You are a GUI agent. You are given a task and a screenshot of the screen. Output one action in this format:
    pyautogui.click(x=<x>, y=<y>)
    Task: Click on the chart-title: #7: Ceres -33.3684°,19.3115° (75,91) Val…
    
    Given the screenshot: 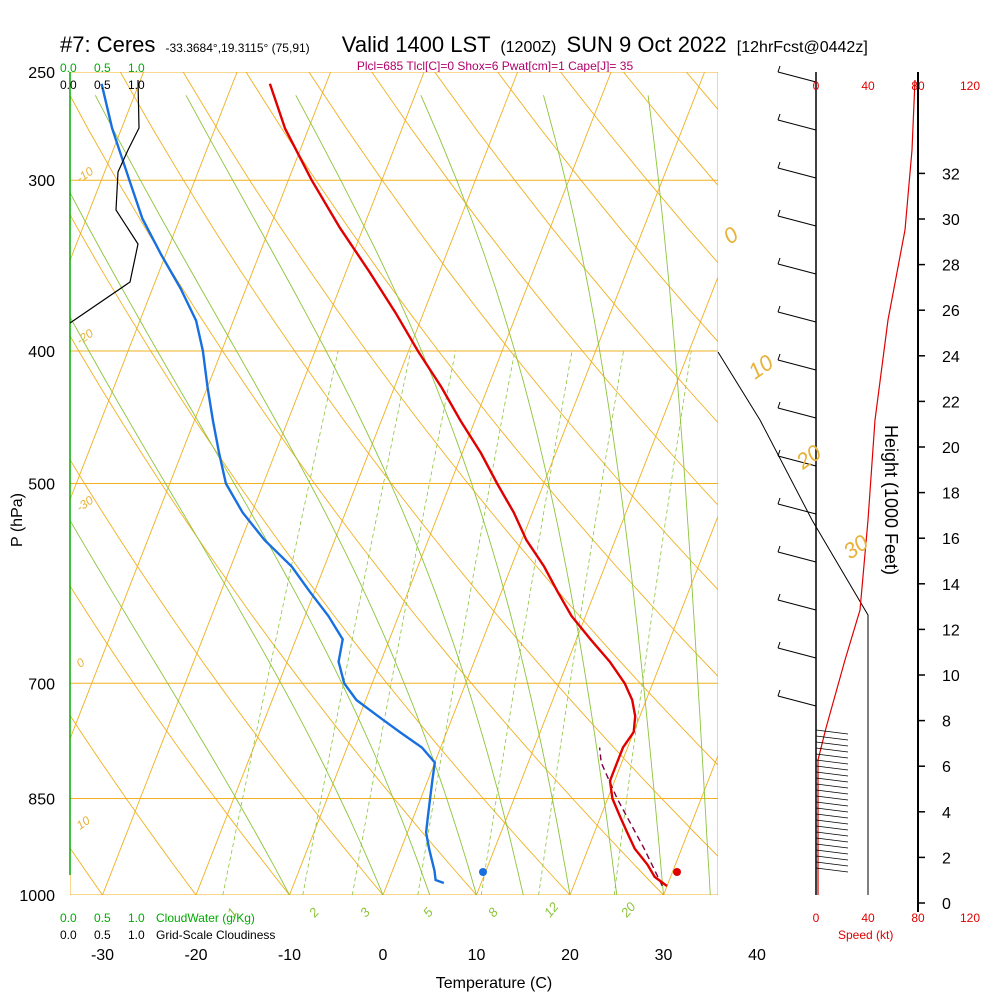 What is the action you would take?
    pyautogui.click(x=464, y=44)
    